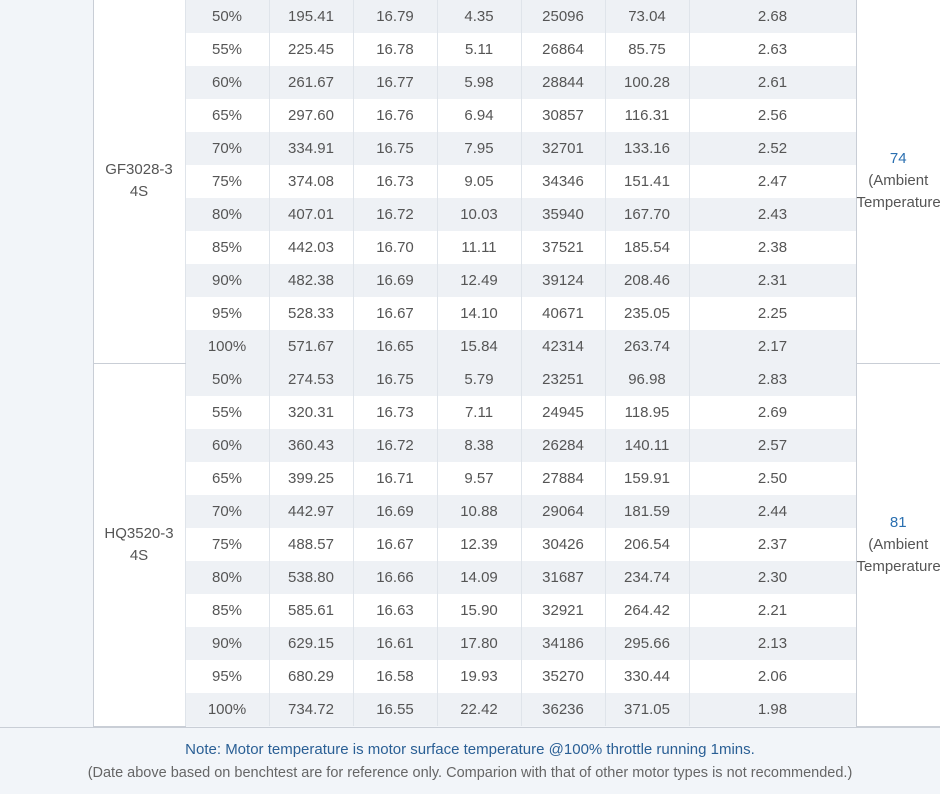 This screenshot has height=794, width=940. I want to click on value-cell: 2.37, so click(772, 544).